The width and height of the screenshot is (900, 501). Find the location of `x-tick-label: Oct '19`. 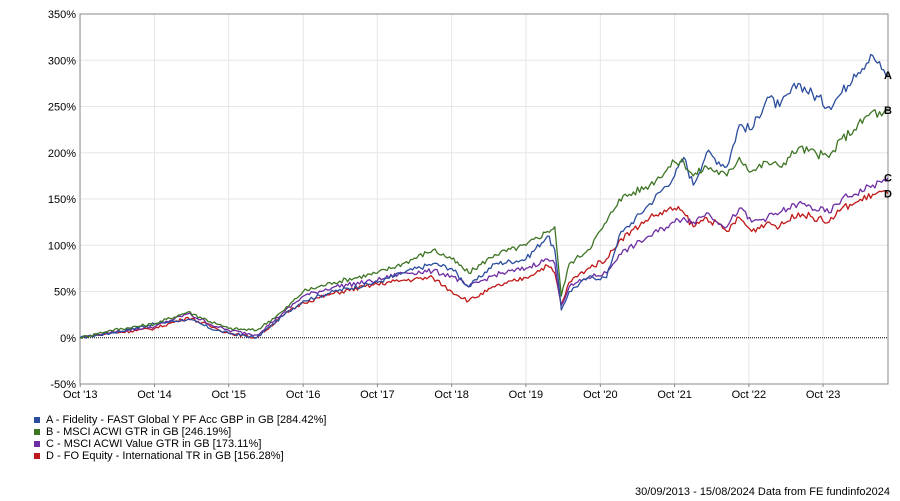

x-tick-label: Oct '19 is located at coordinates (526, 395).